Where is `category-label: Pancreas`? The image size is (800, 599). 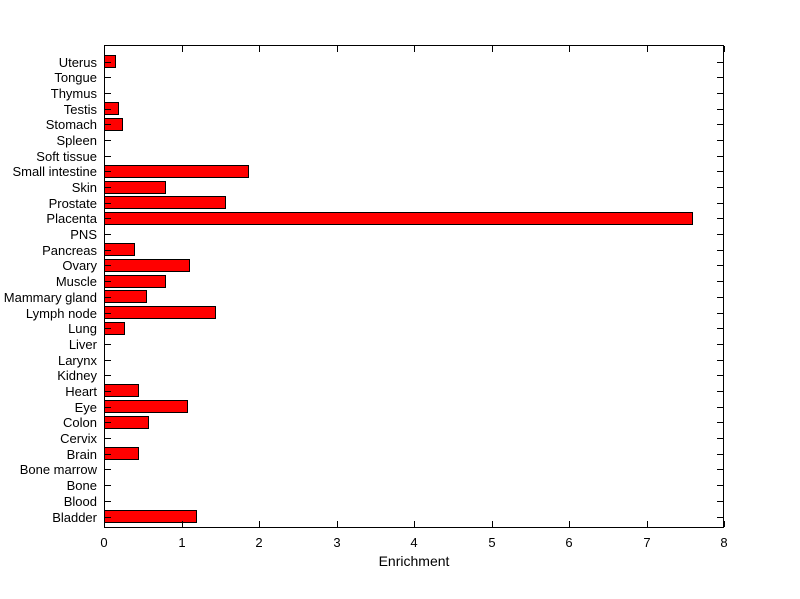
category-label: Pancreas is located at coordinates (69, 250).